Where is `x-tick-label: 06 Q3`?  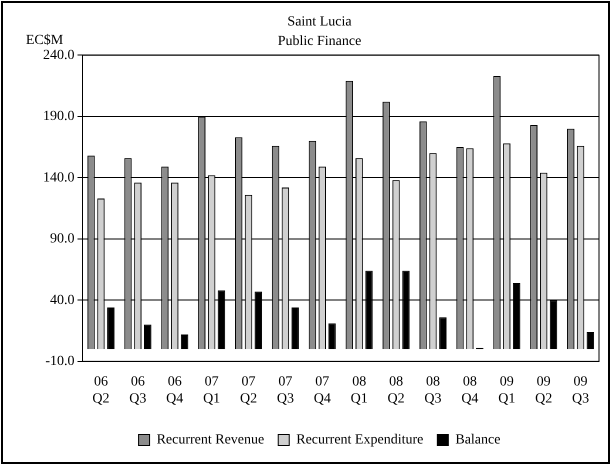 x-tick-label: 06 Q3 is located at coordinates (137, 390).